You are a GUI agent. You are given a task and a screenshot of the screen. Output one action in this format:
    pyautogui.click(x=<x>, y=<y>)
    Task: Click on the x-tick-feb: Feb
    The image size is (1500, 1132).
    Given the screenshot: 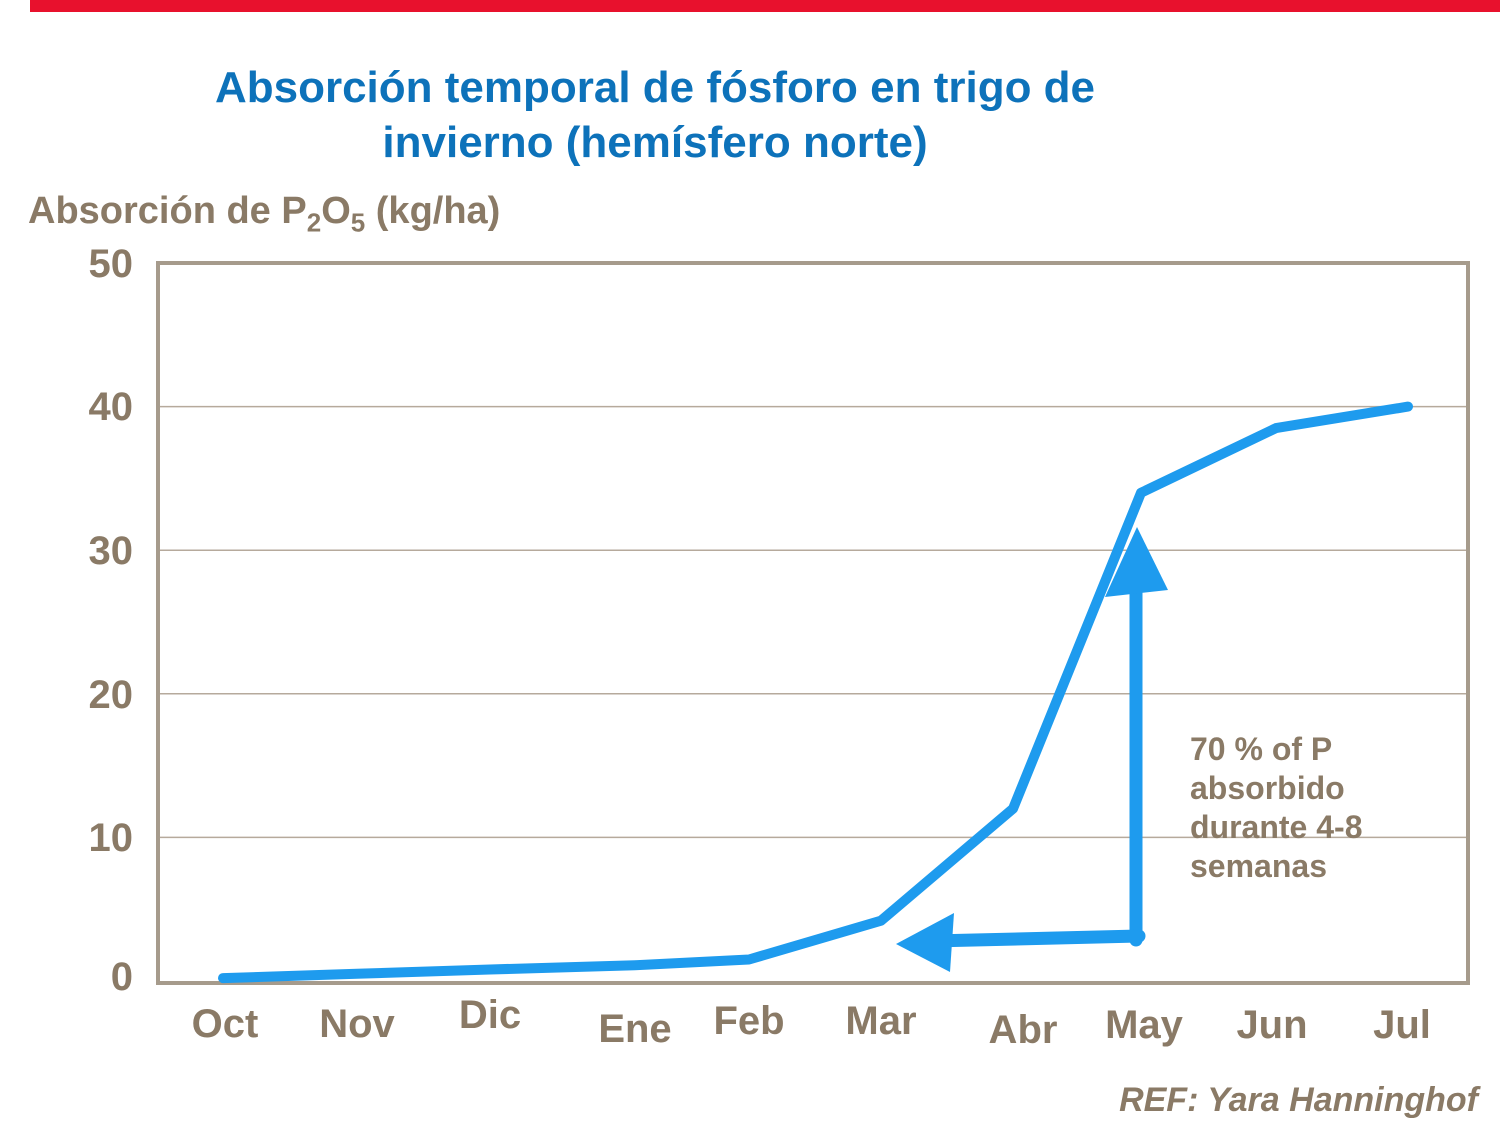 What is the action you would take?
    pyautogui.click(x=749, y=1021)
    